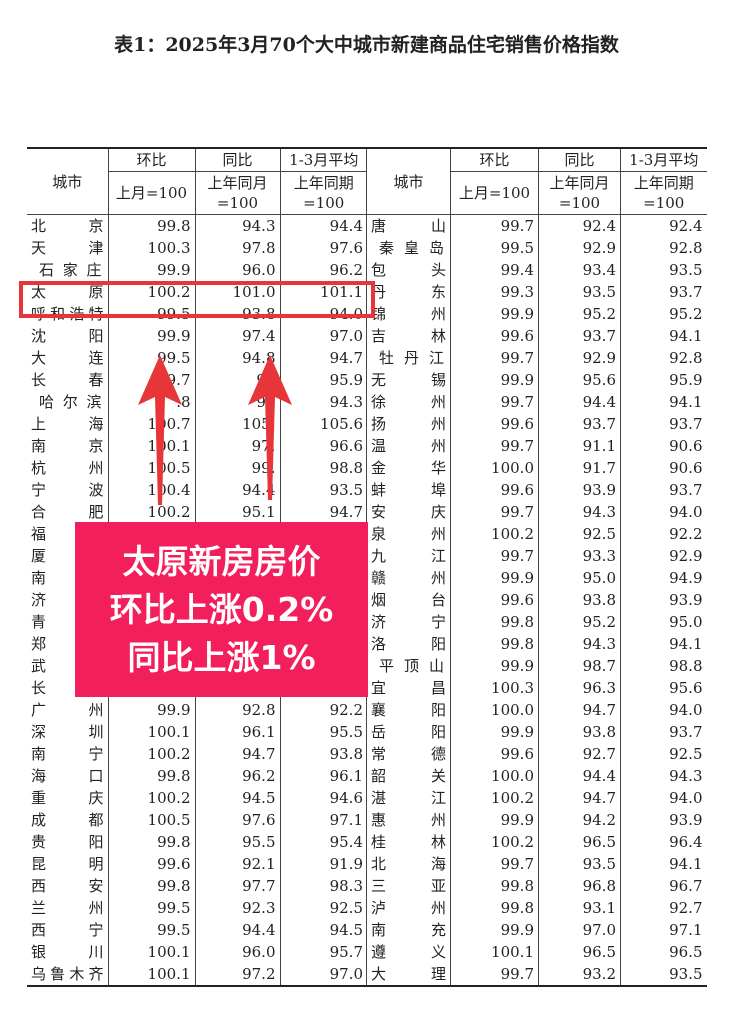 The height and width of the screenshot is (1016, 733). What do you see at coordinates (408, 776) in the screenshot?
I see `city-name: 韶关` at bounding box center [408, 776].